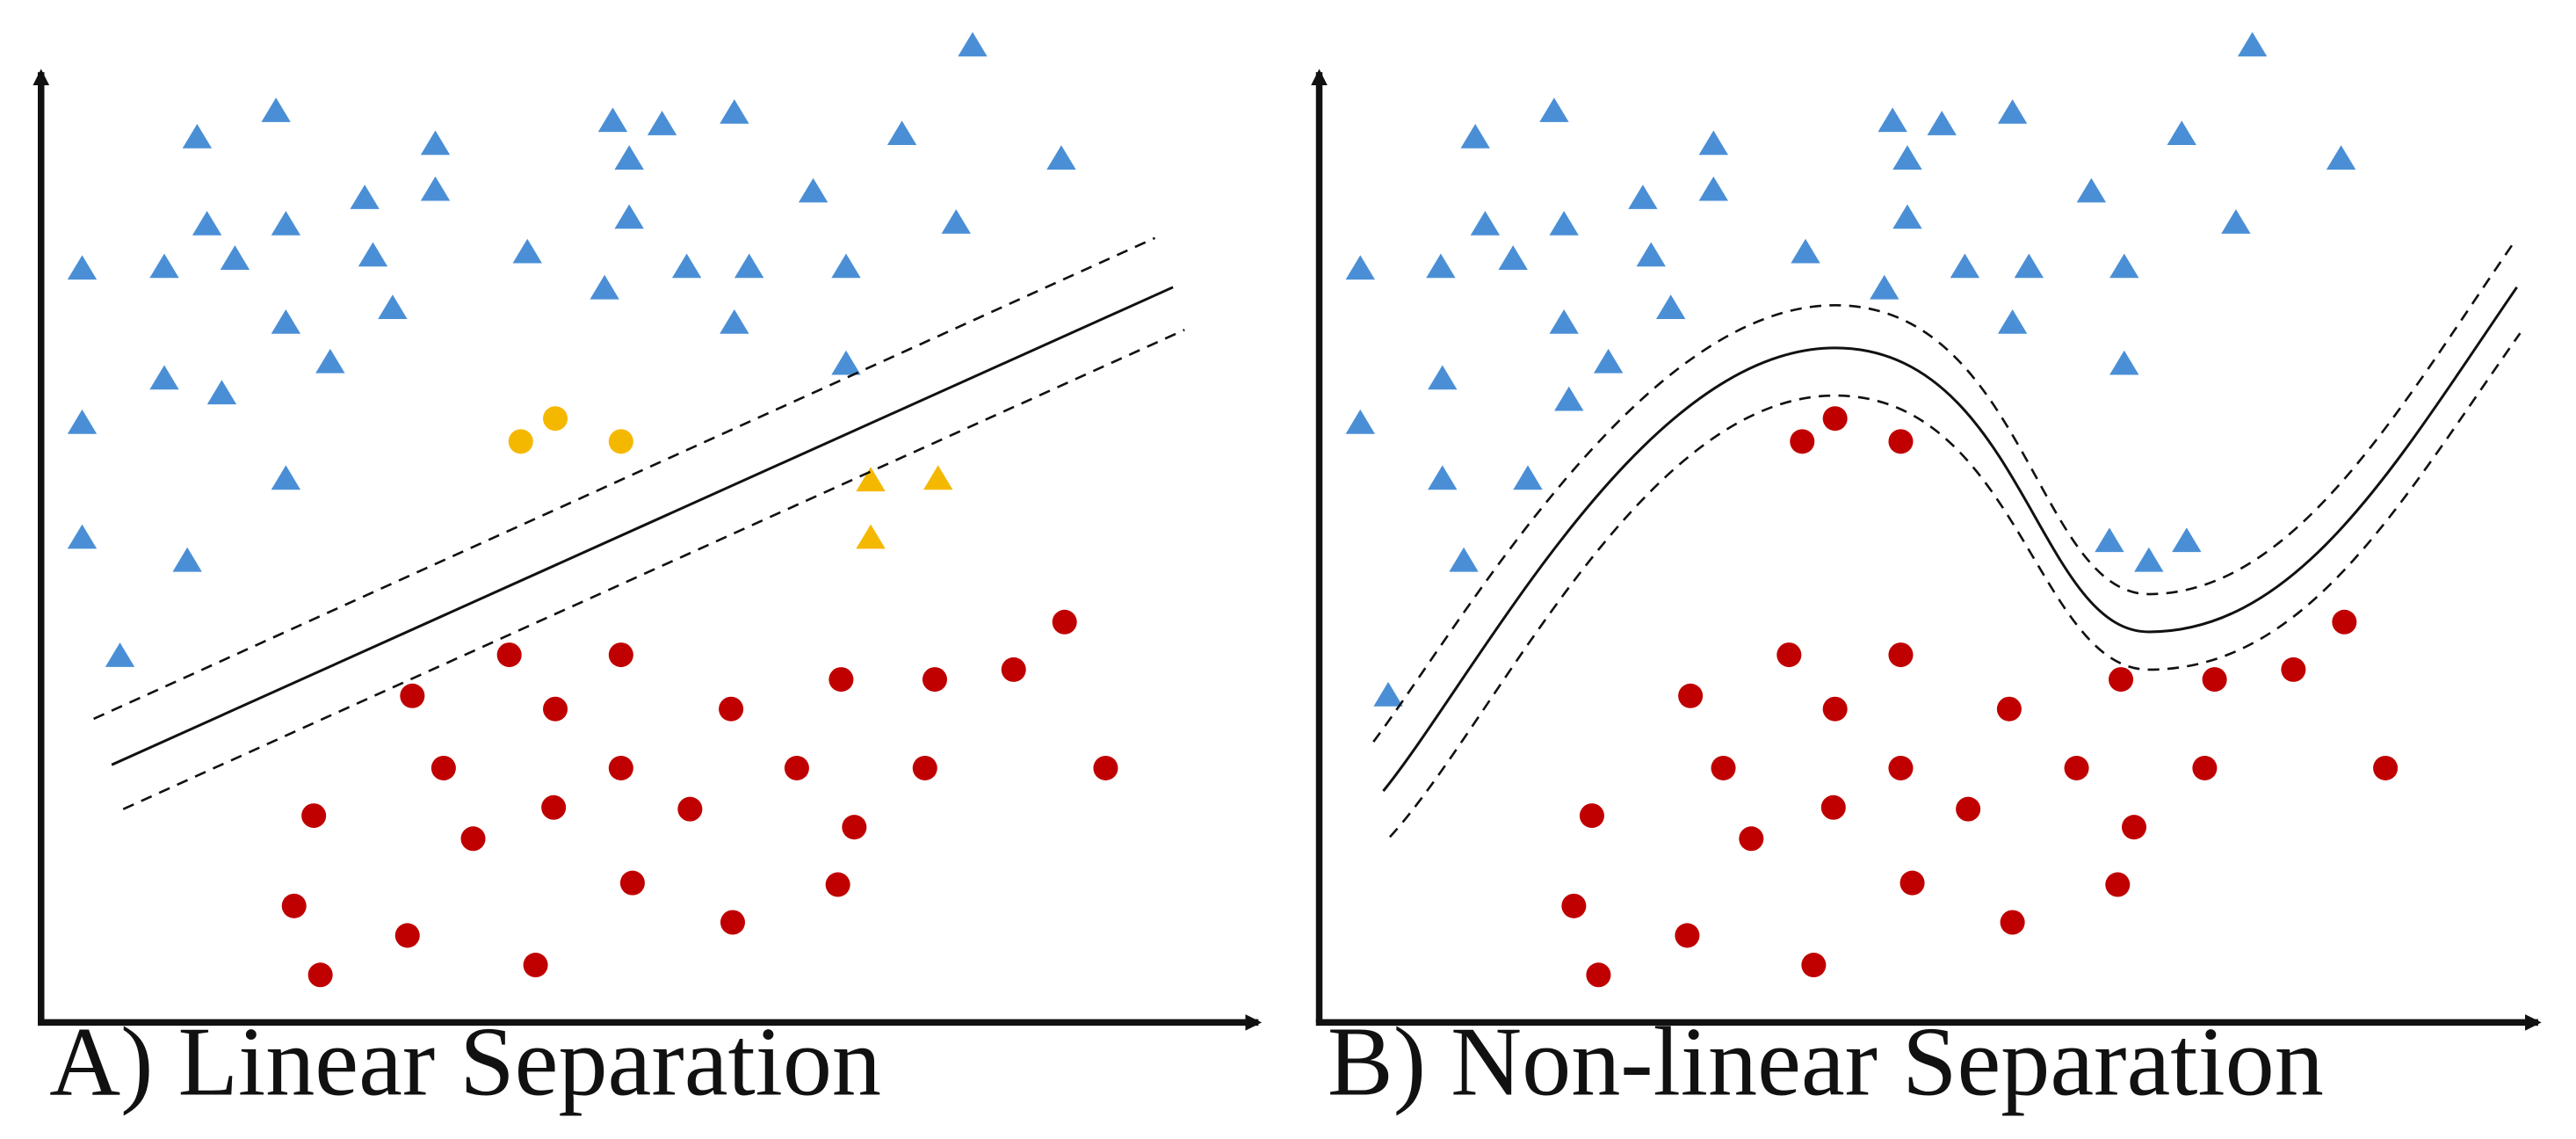  What do you see at coordinates (465, 1062) in the screenshot?
I see `caption-linear: A) Linear Separation` at bounding box center [465, 1062].